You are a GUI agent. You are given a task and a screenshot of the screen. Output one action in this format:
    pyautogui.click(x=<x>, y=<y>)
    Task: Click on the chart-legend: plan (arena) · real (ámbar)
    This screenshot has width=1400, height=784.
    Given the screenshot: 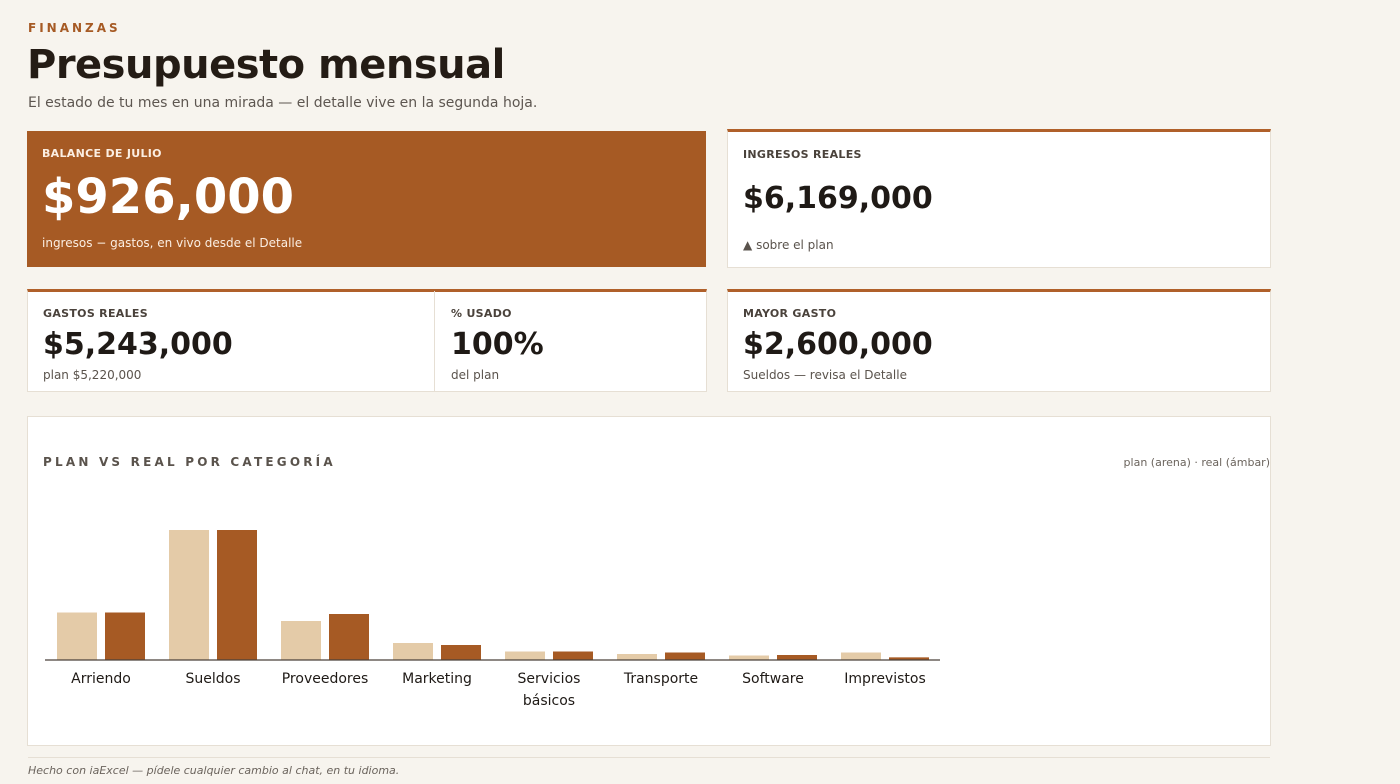 What is the action you would take?
    pyautogui.click(x=1196, y=462)
    